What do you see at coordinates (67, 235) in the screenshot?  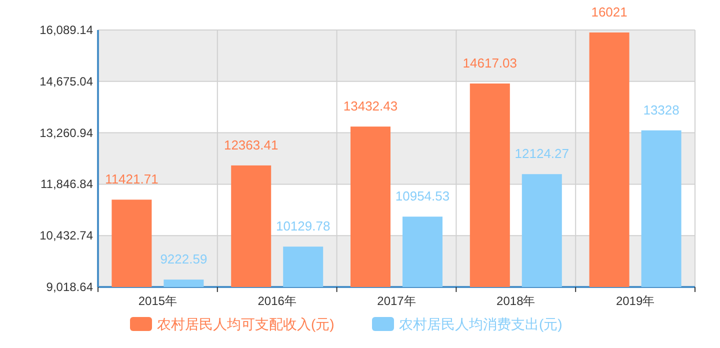 I see `y-tick-label: 10,432.74` at bounding box center [67, 235].